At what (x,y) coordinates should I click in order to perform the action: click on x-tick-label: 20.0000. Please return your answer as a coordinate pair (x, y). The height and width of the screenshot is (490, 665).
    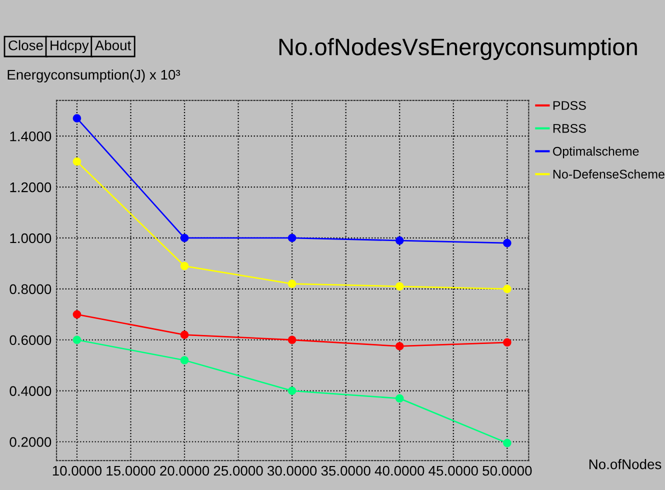
    Looking at the image, I should click on (185, 471).